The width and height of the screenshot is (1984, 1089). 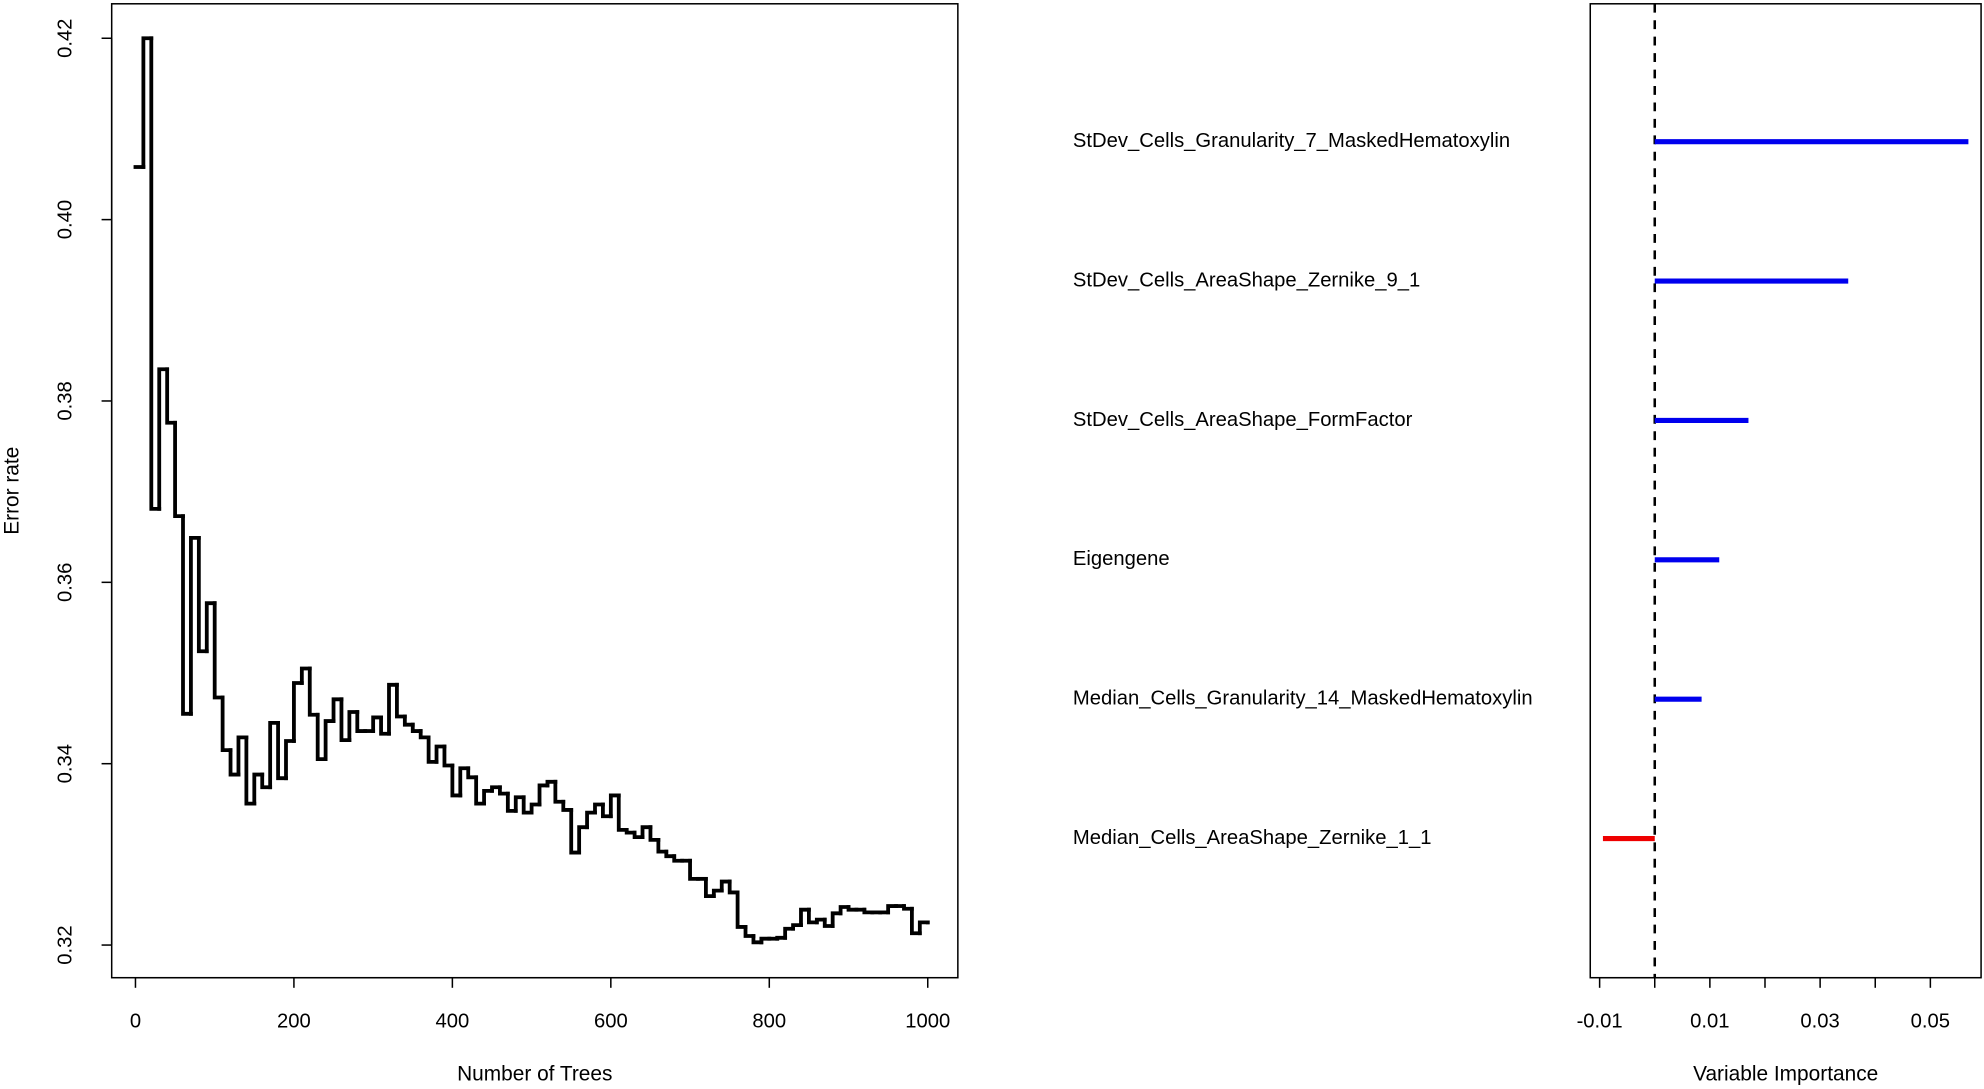 I want to click on category-label: Median_Cells_AreaShape_Zernike_1_1, so click(x=1252, y=838).